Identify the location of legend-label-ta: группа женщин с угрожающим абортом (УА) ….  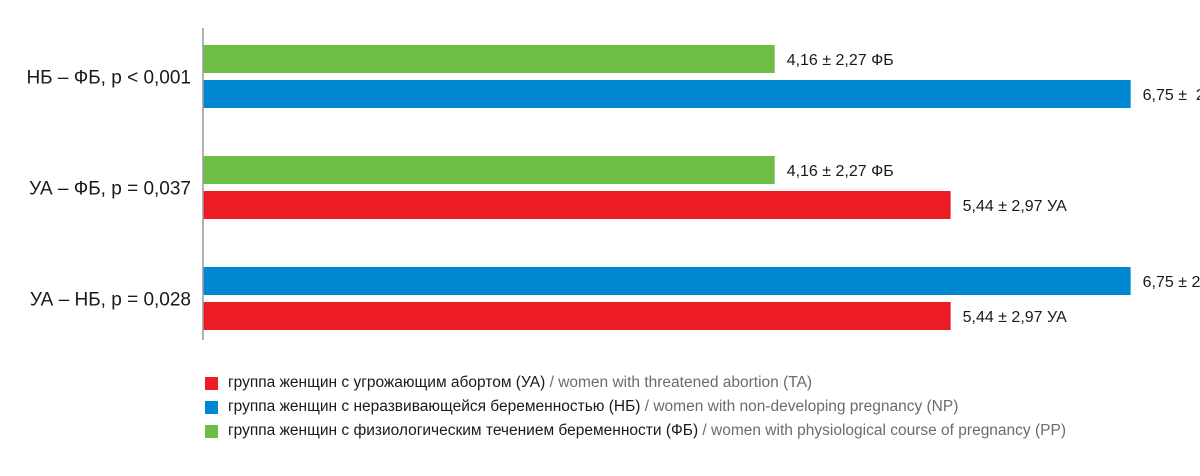
(520, 383).